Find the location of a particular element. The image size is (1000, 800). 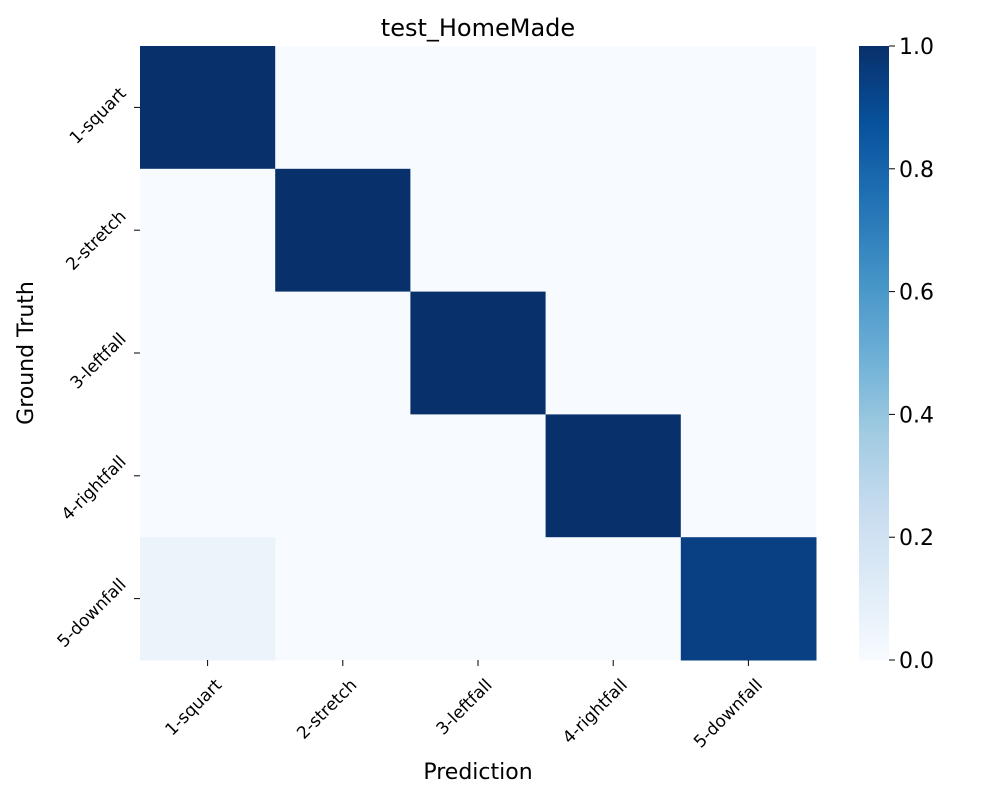

y-tick-label: 5-downfall is located at coordinates (92, 613).